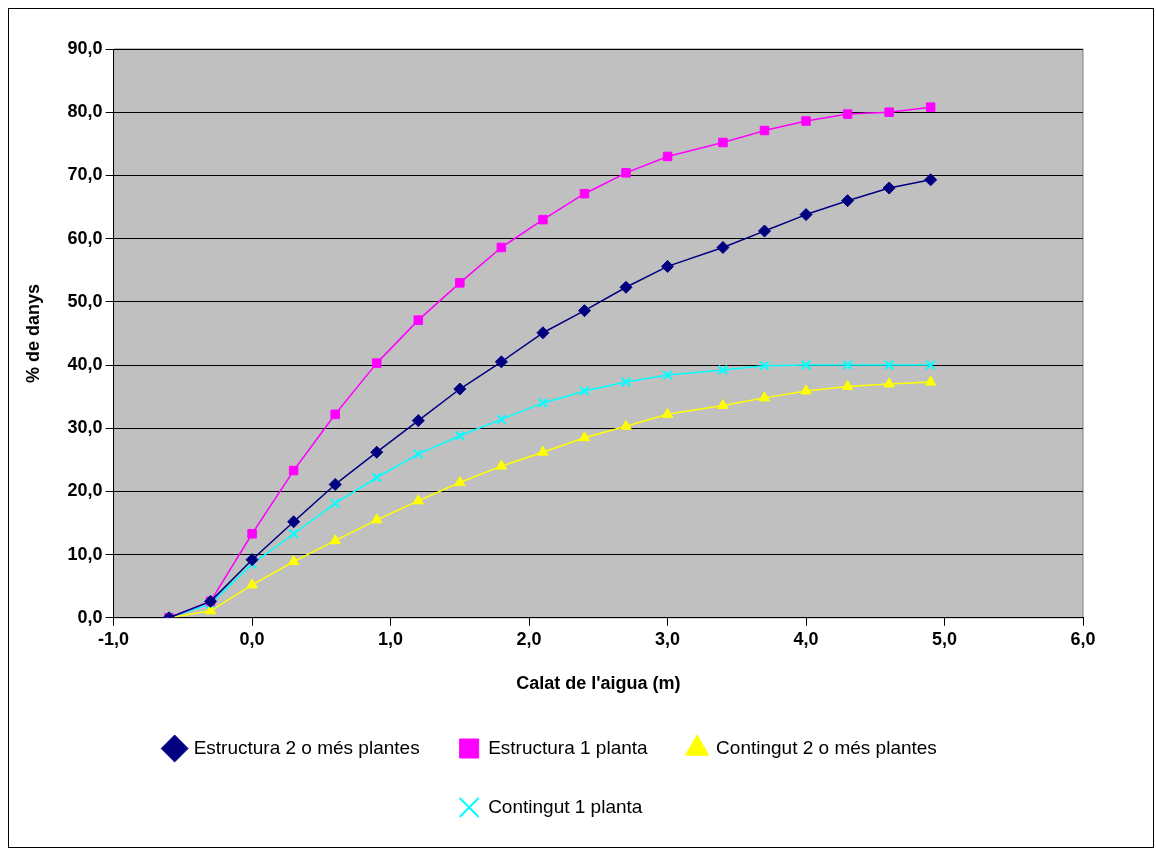 Image resolution: width=1156 pixels, height=850 pixels. What do you see at coordinates (85, 111) in the screenshot?
I see `y-tick-label: 80,0` at bounding box center [85, 111].